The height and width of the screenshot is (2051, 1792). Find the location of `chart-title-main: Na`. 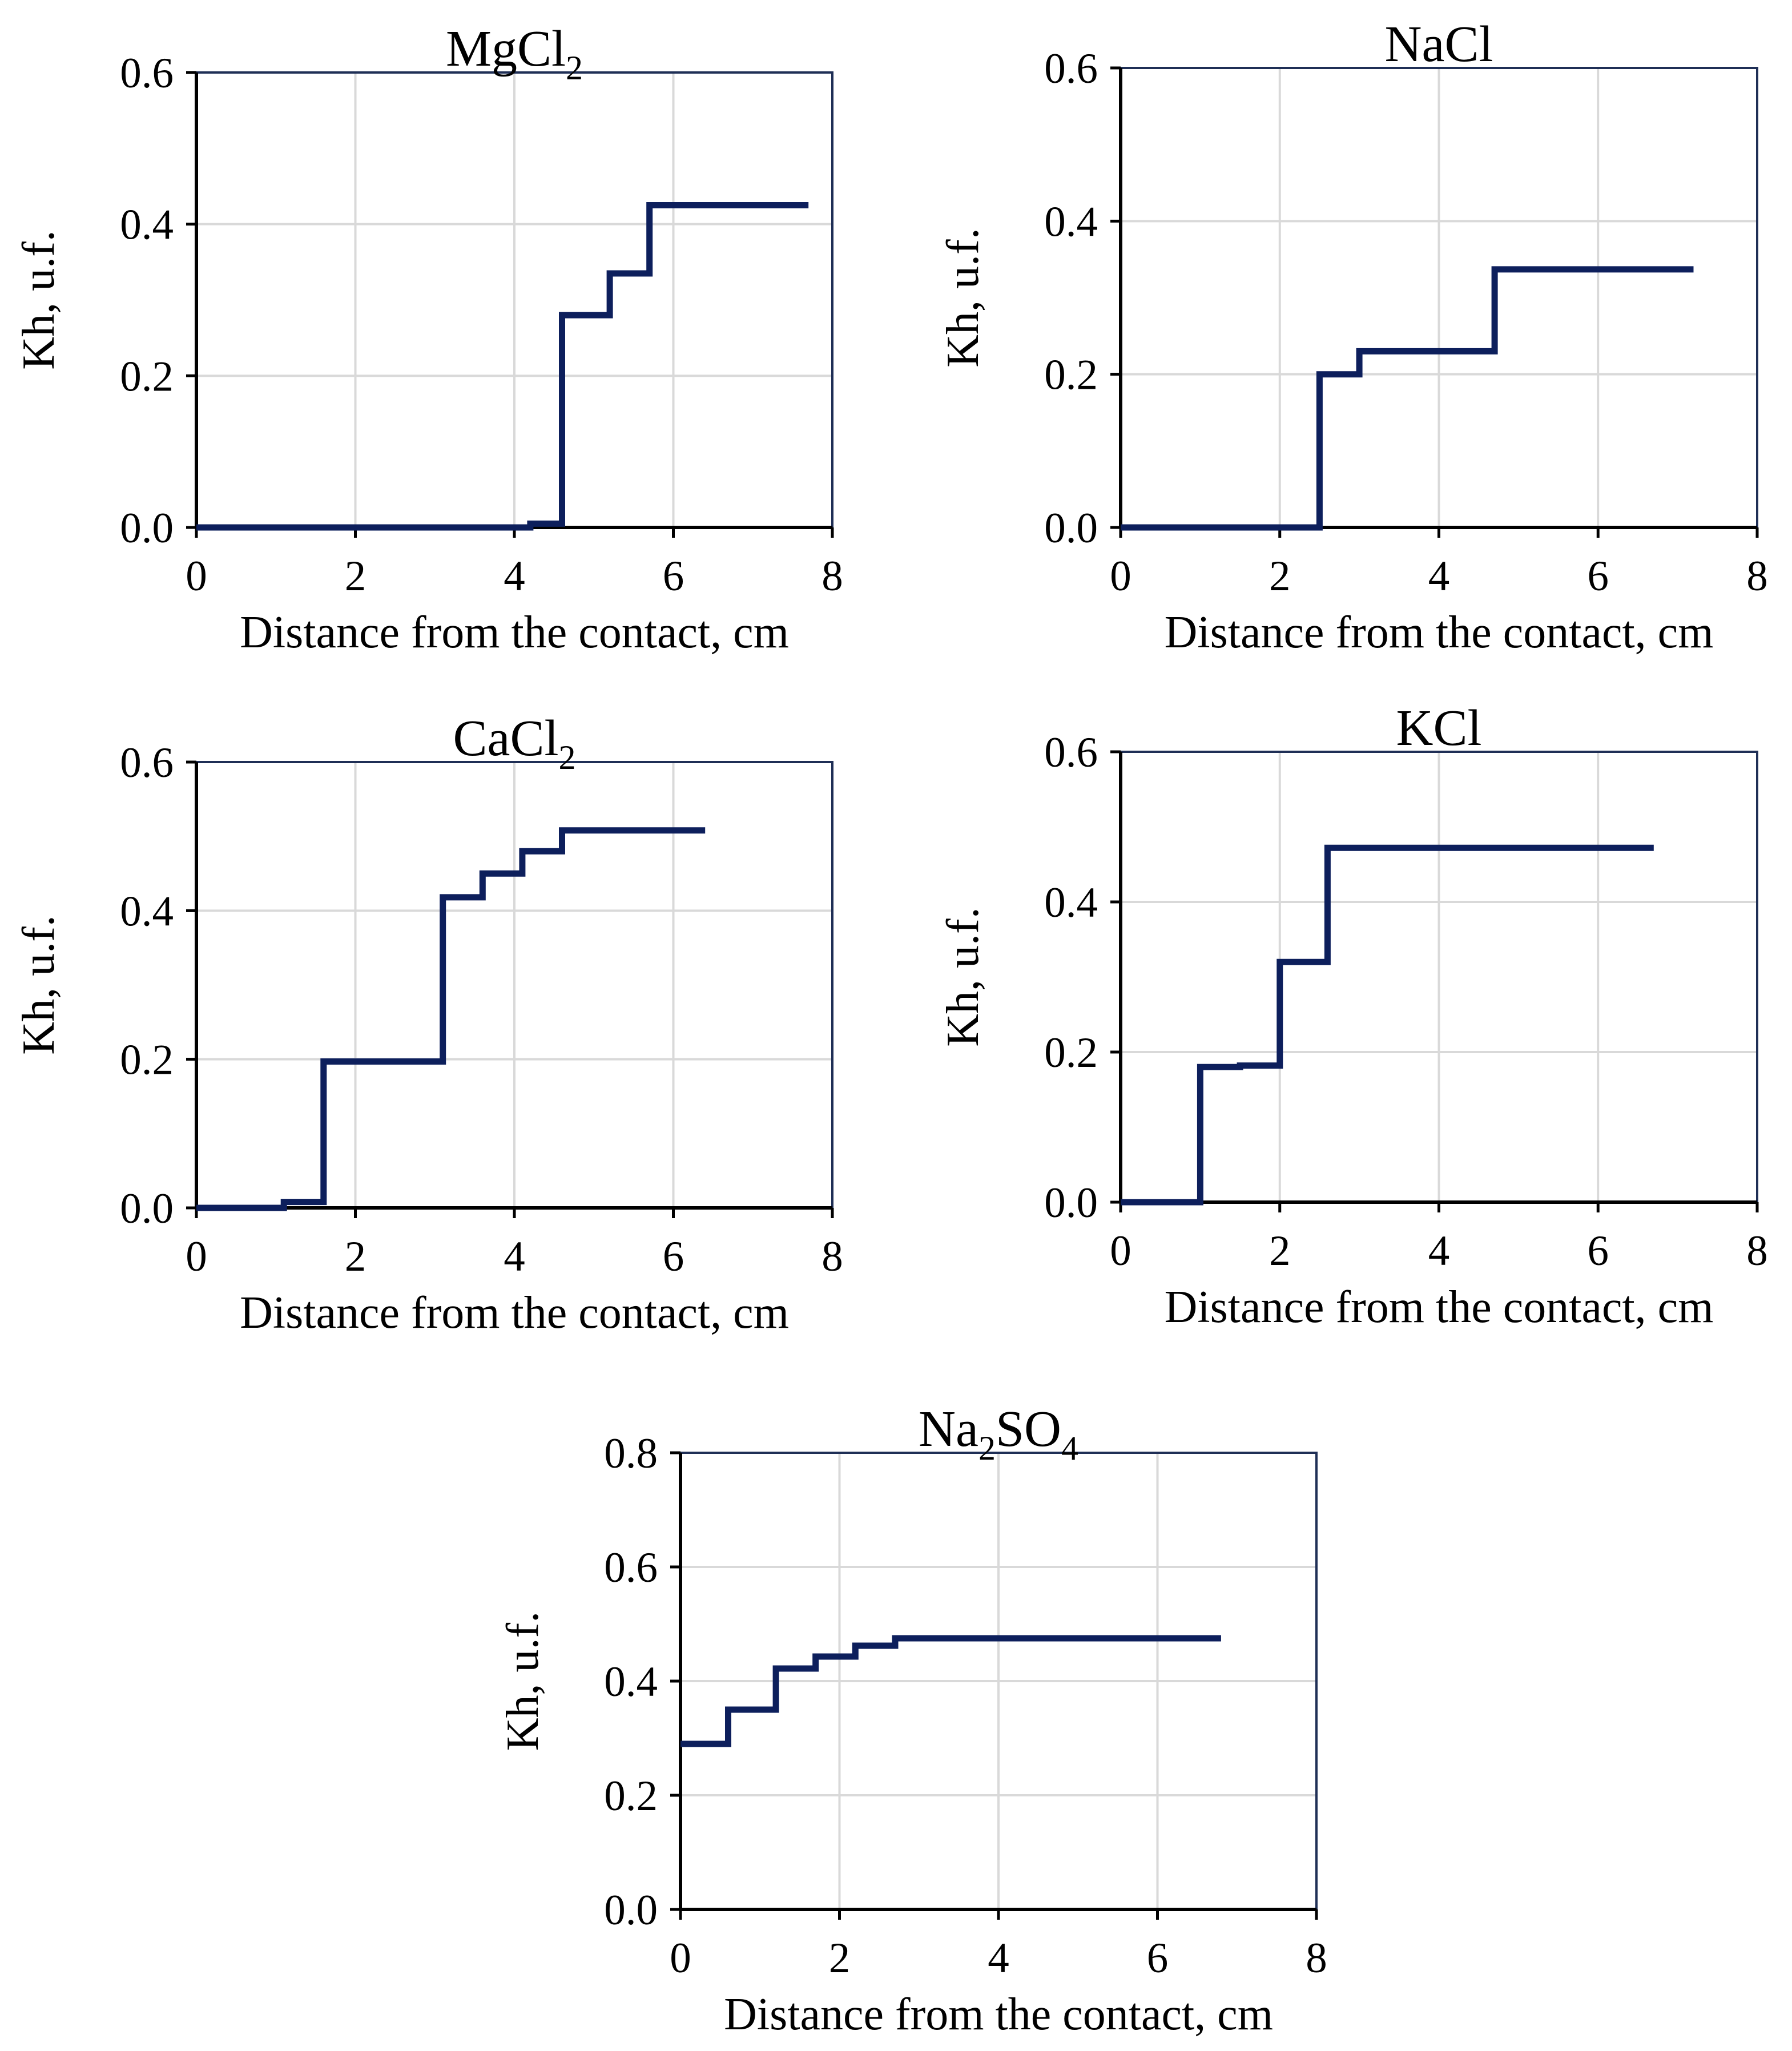

chart-title-main: Na is located at coordinates (949, 1429).